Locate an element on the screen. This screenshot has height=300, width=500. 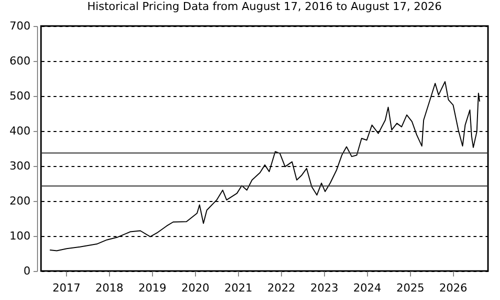
x-tick-label: 2022 is located at coordinates (281, 288).